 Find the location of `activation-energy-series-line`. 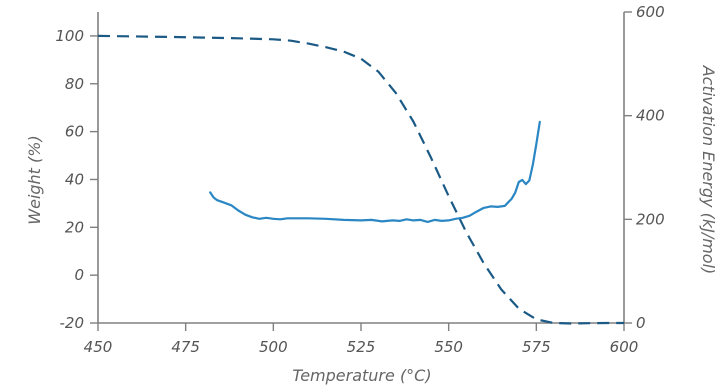

activation-energy-series-line is located at coordinates (375, 171).